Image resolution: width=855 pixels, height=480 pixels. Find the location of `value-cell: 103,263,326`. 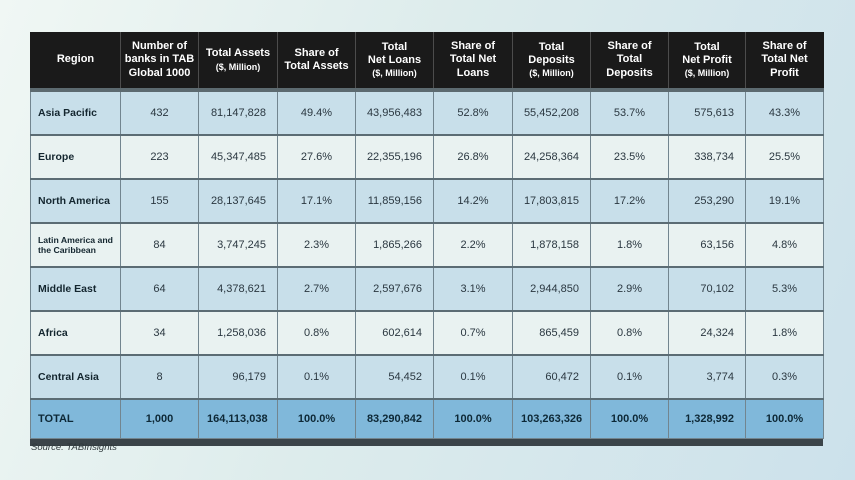

value-cell: 103,263,326 is located at coordinates (551, 418).